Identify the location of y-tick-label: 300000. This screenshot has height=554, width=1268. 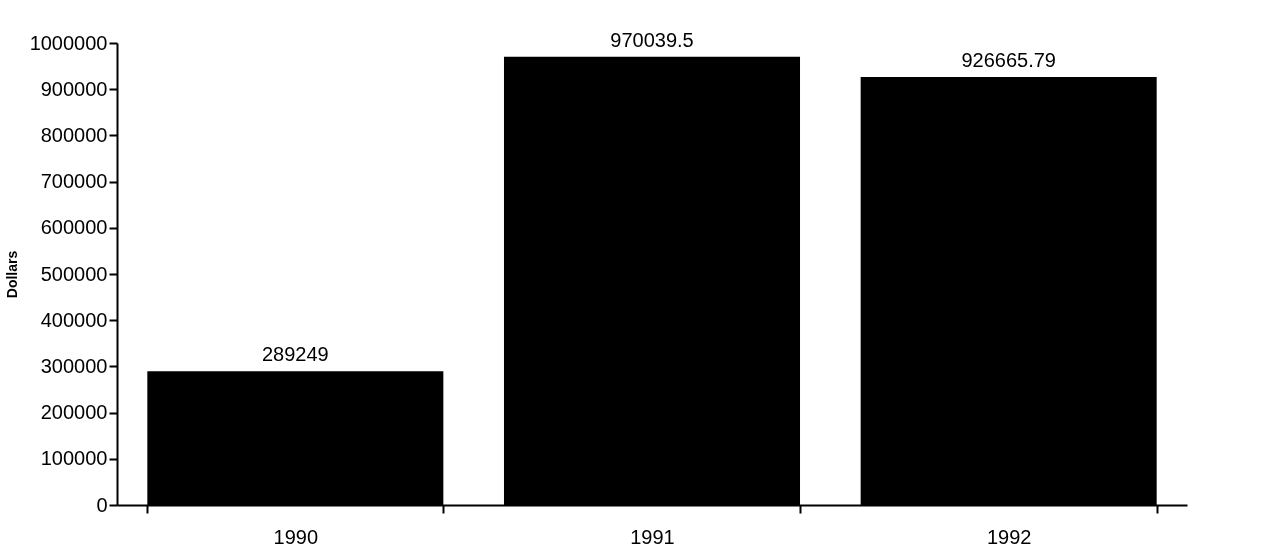
(74, 365).